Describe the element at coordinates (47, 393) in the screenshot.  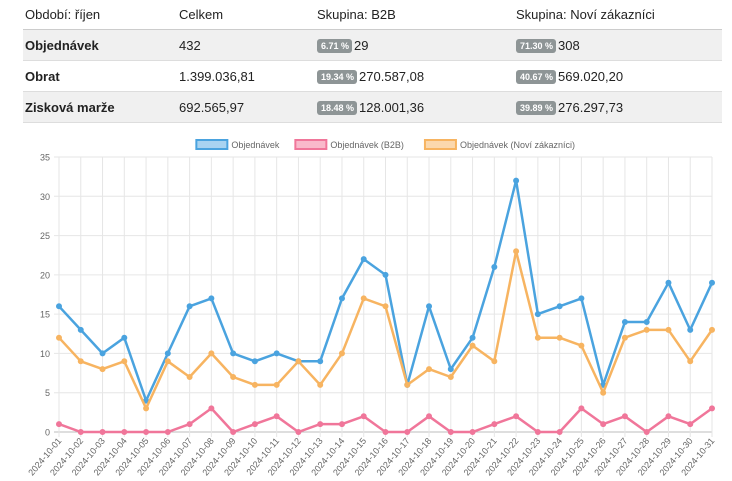
I see `y-tick-label: 5` at that location.